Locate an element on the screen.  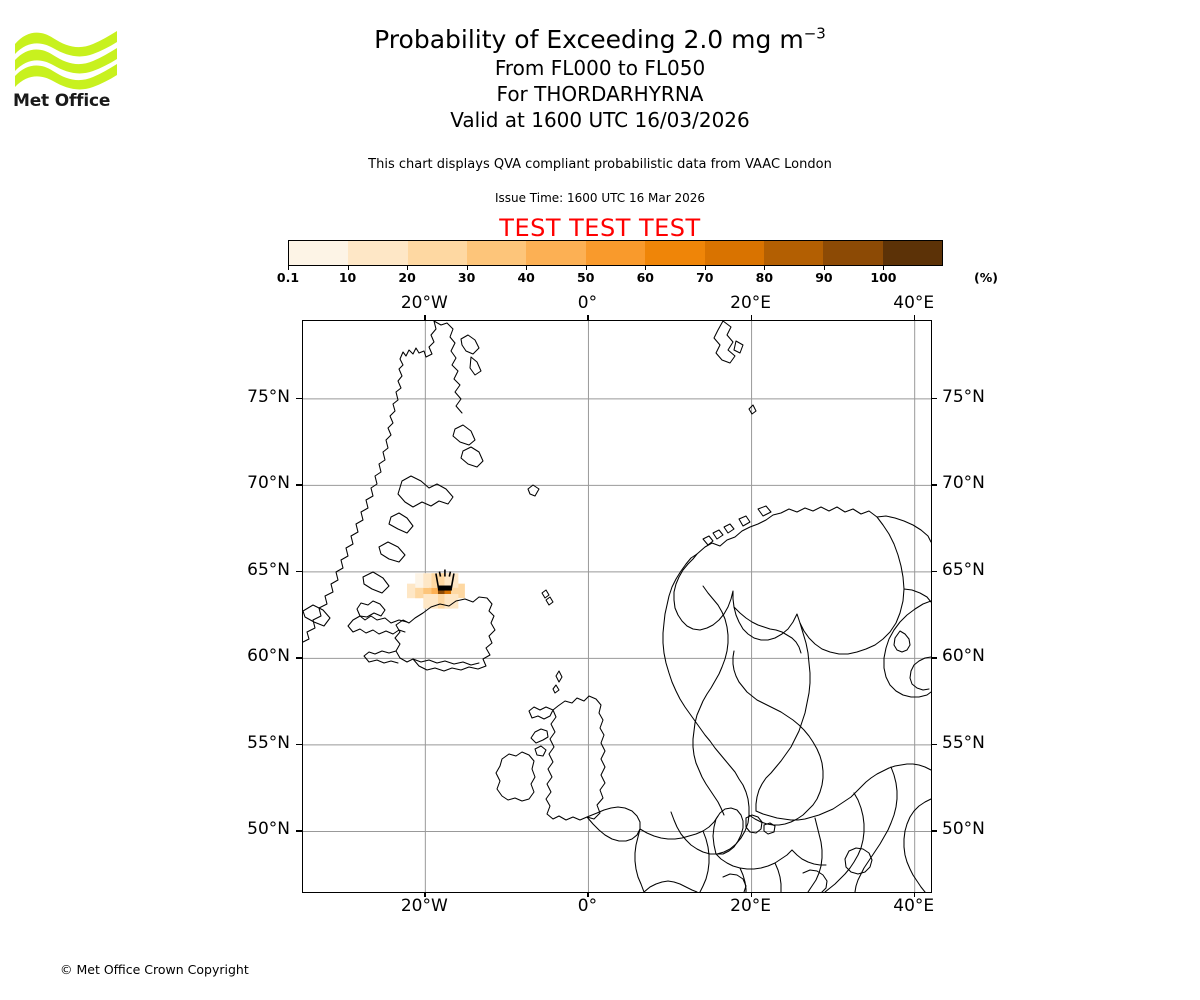
colorbar-tick-label-80: 80 is located at coordinates (764, 277).